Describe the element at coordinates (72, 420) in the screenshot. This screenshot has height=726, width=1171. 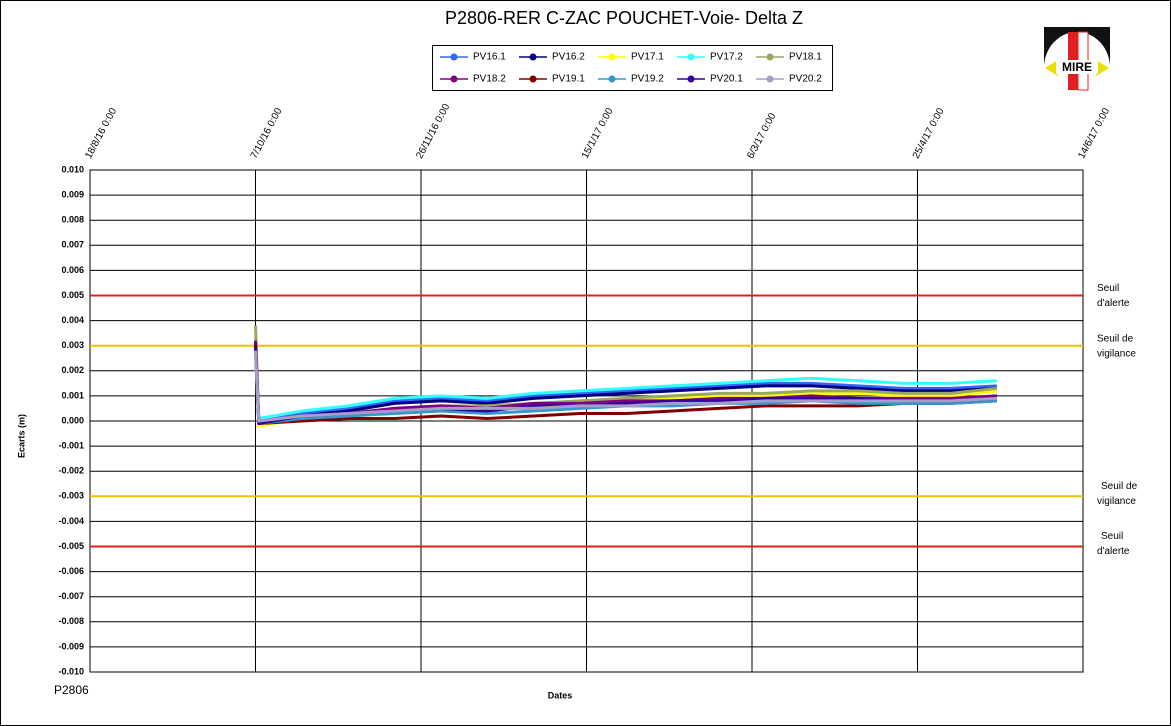
I see `y-tick-label: 0.000` at that location.